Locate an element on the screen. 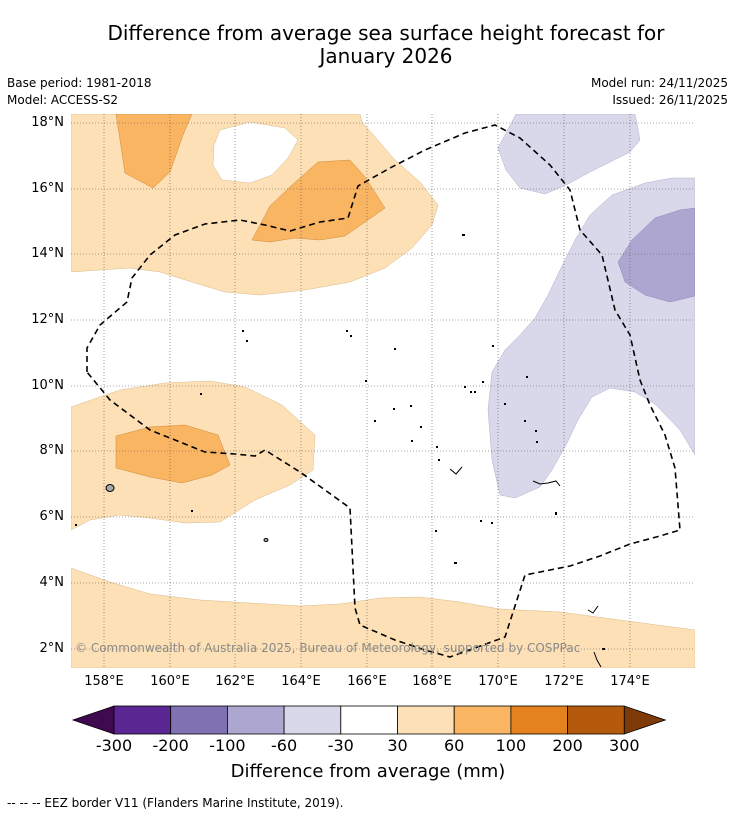 Image resolution: width=736 pixels, height=816 pixels. latitude-label: 16°N is located at coordinates (47, 188).